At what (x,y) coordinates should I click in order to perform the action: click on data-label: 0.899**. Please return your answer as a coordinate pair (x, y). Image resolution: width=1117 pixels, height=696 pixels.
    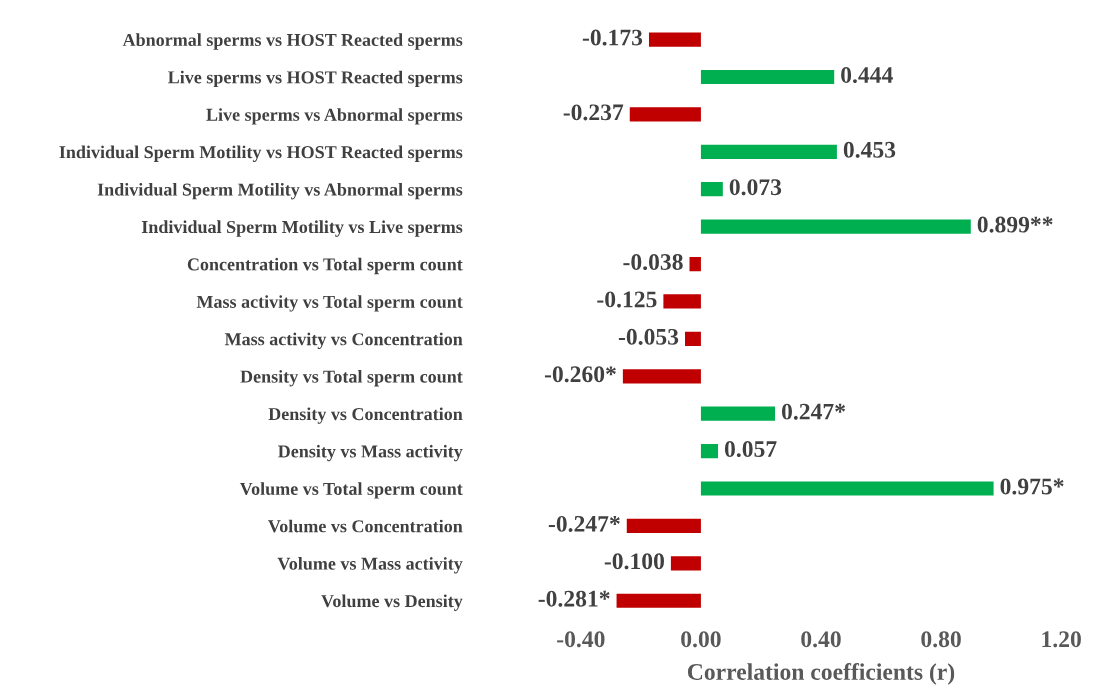
    Looking at the image, I should click on (1015, 224).